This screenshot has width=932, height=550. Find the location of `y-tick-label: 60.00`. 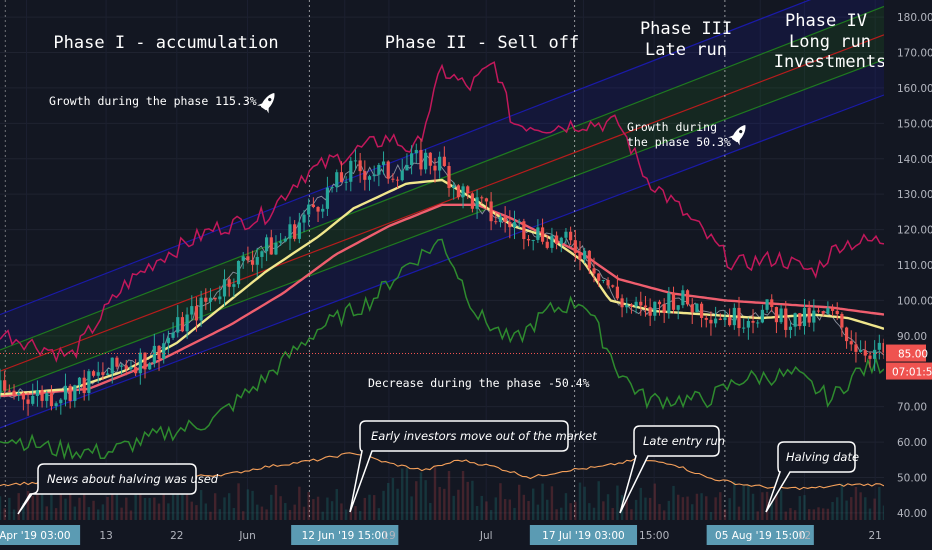

y-tick-label: 60.00 is located at coordinates (912, 443).